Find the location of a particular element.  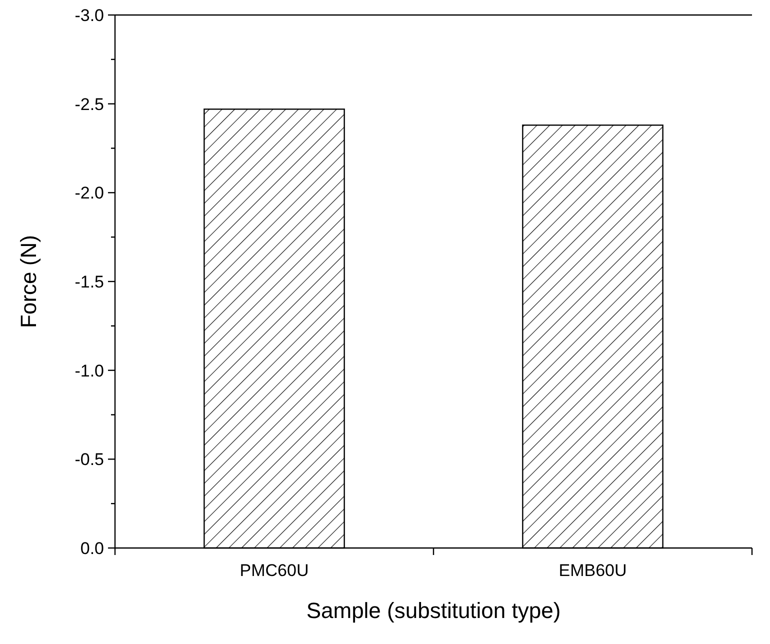

y-tick-label: -3.0 is located at coordinates (89, 15).